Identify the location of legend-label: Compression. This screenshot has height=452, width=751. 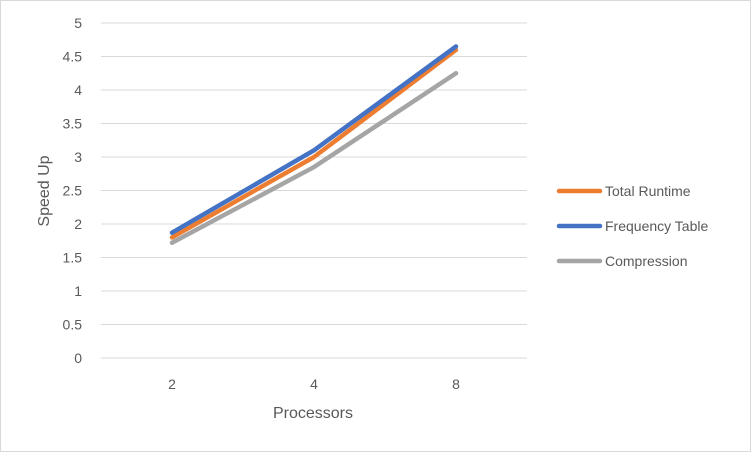
(646, 261).